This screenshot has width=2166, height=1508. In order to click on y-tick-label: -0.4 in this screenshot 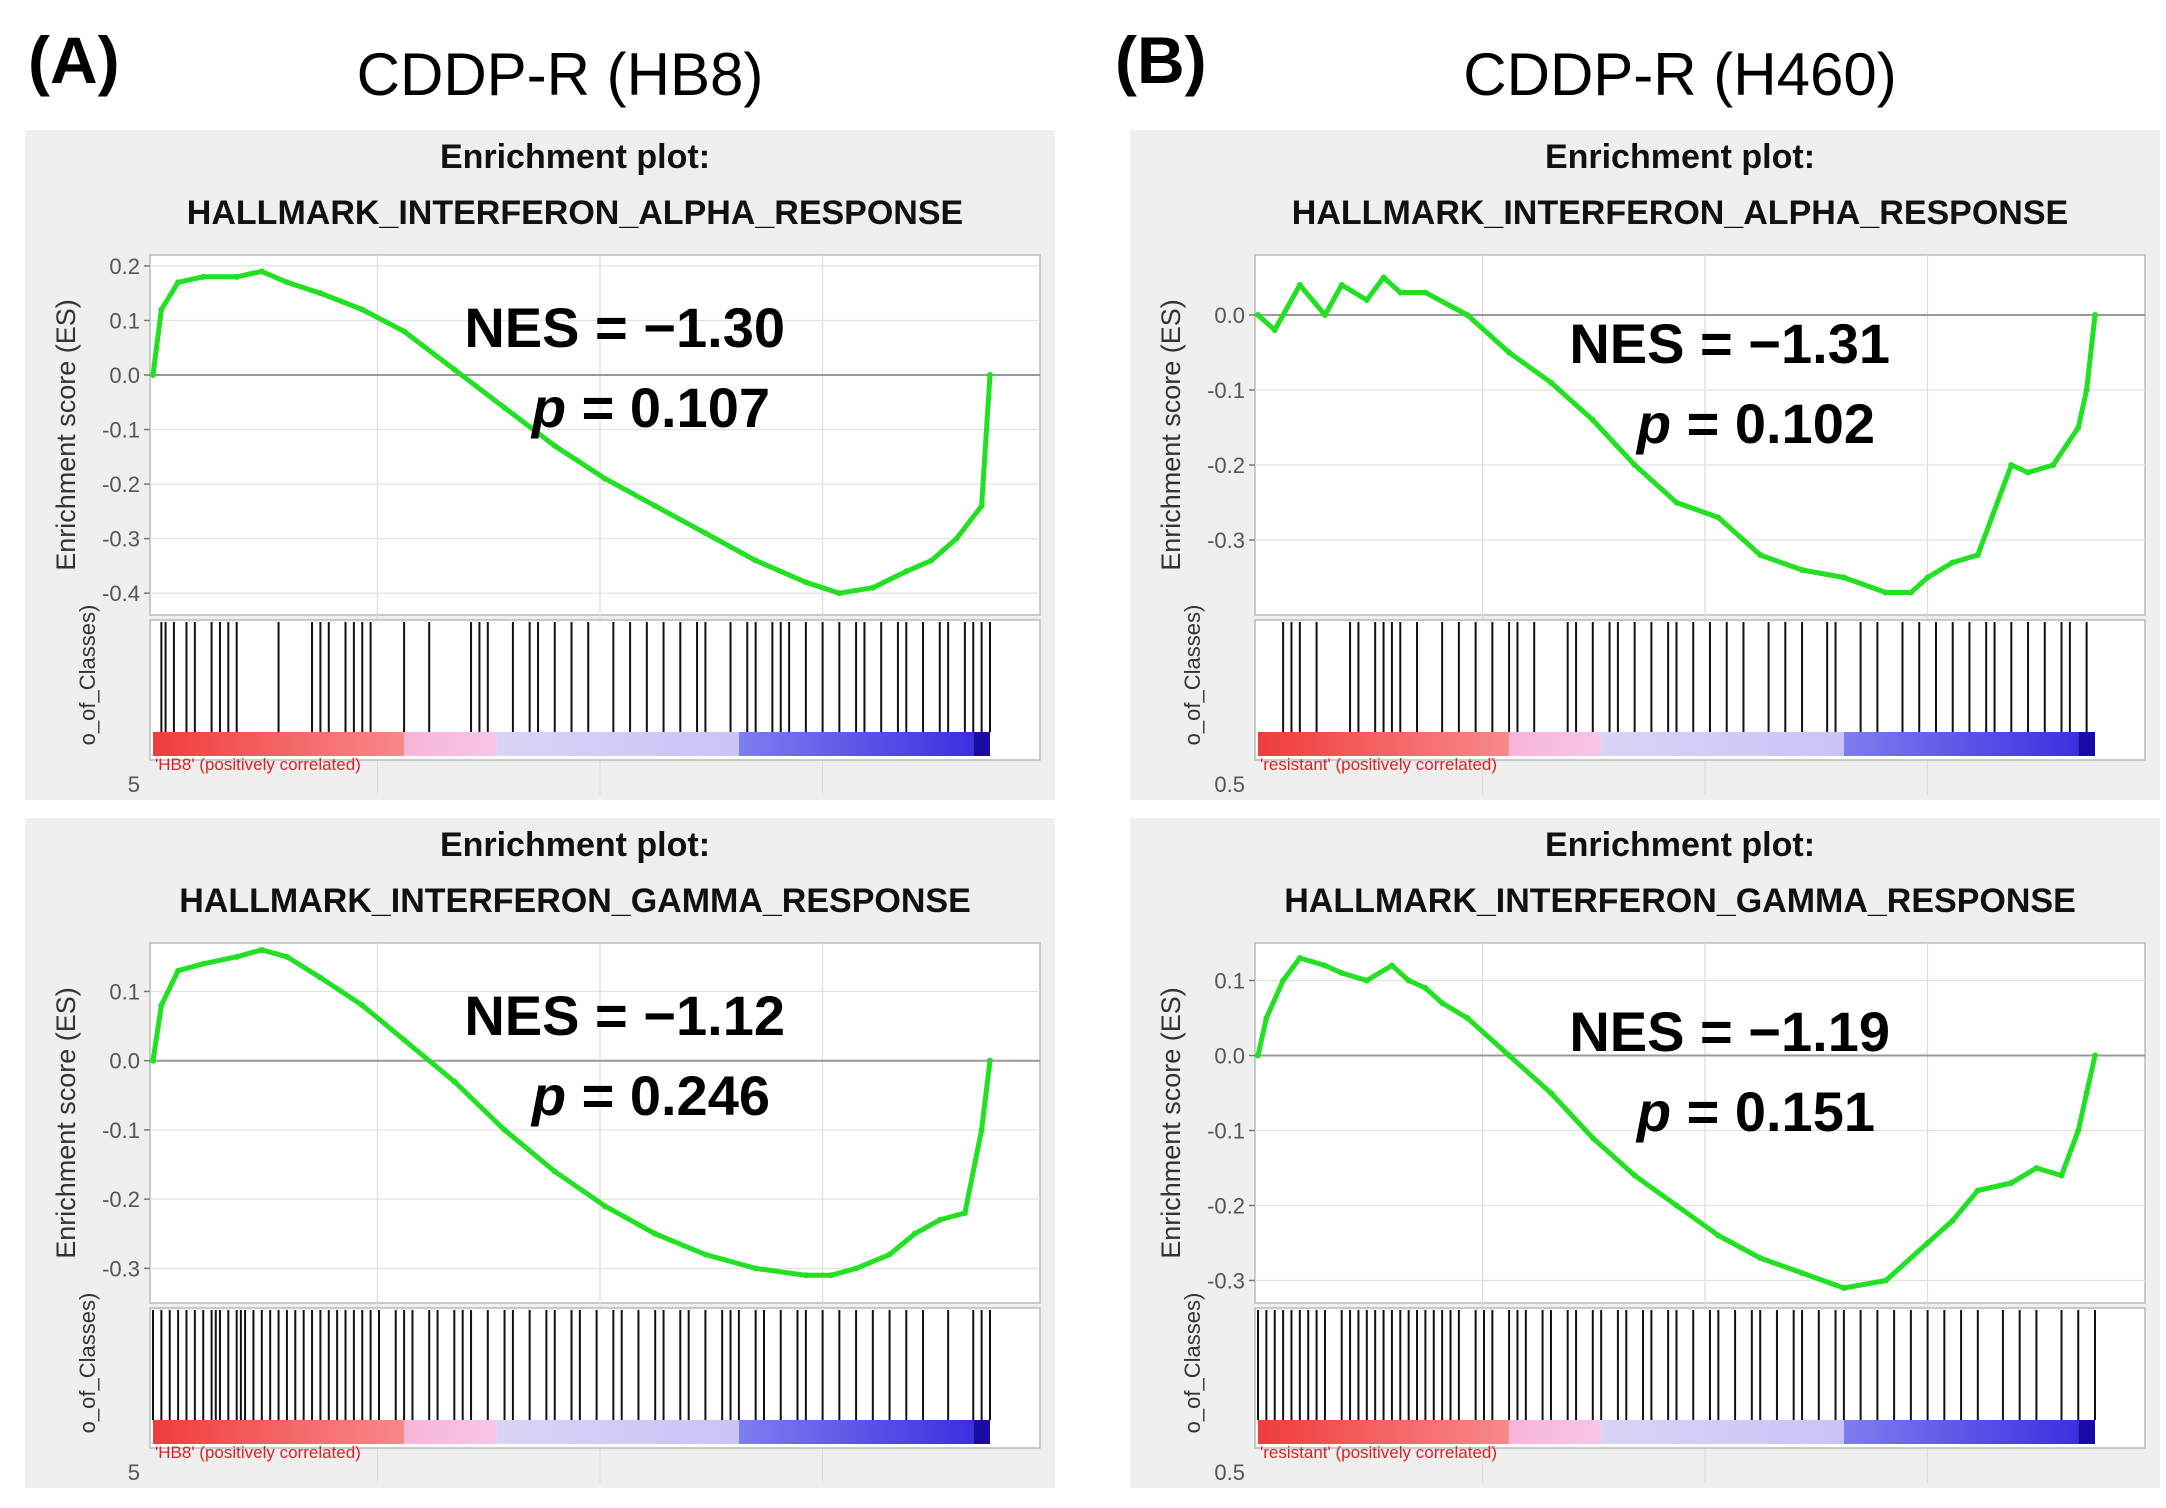, I will do `click(121, 593)`.